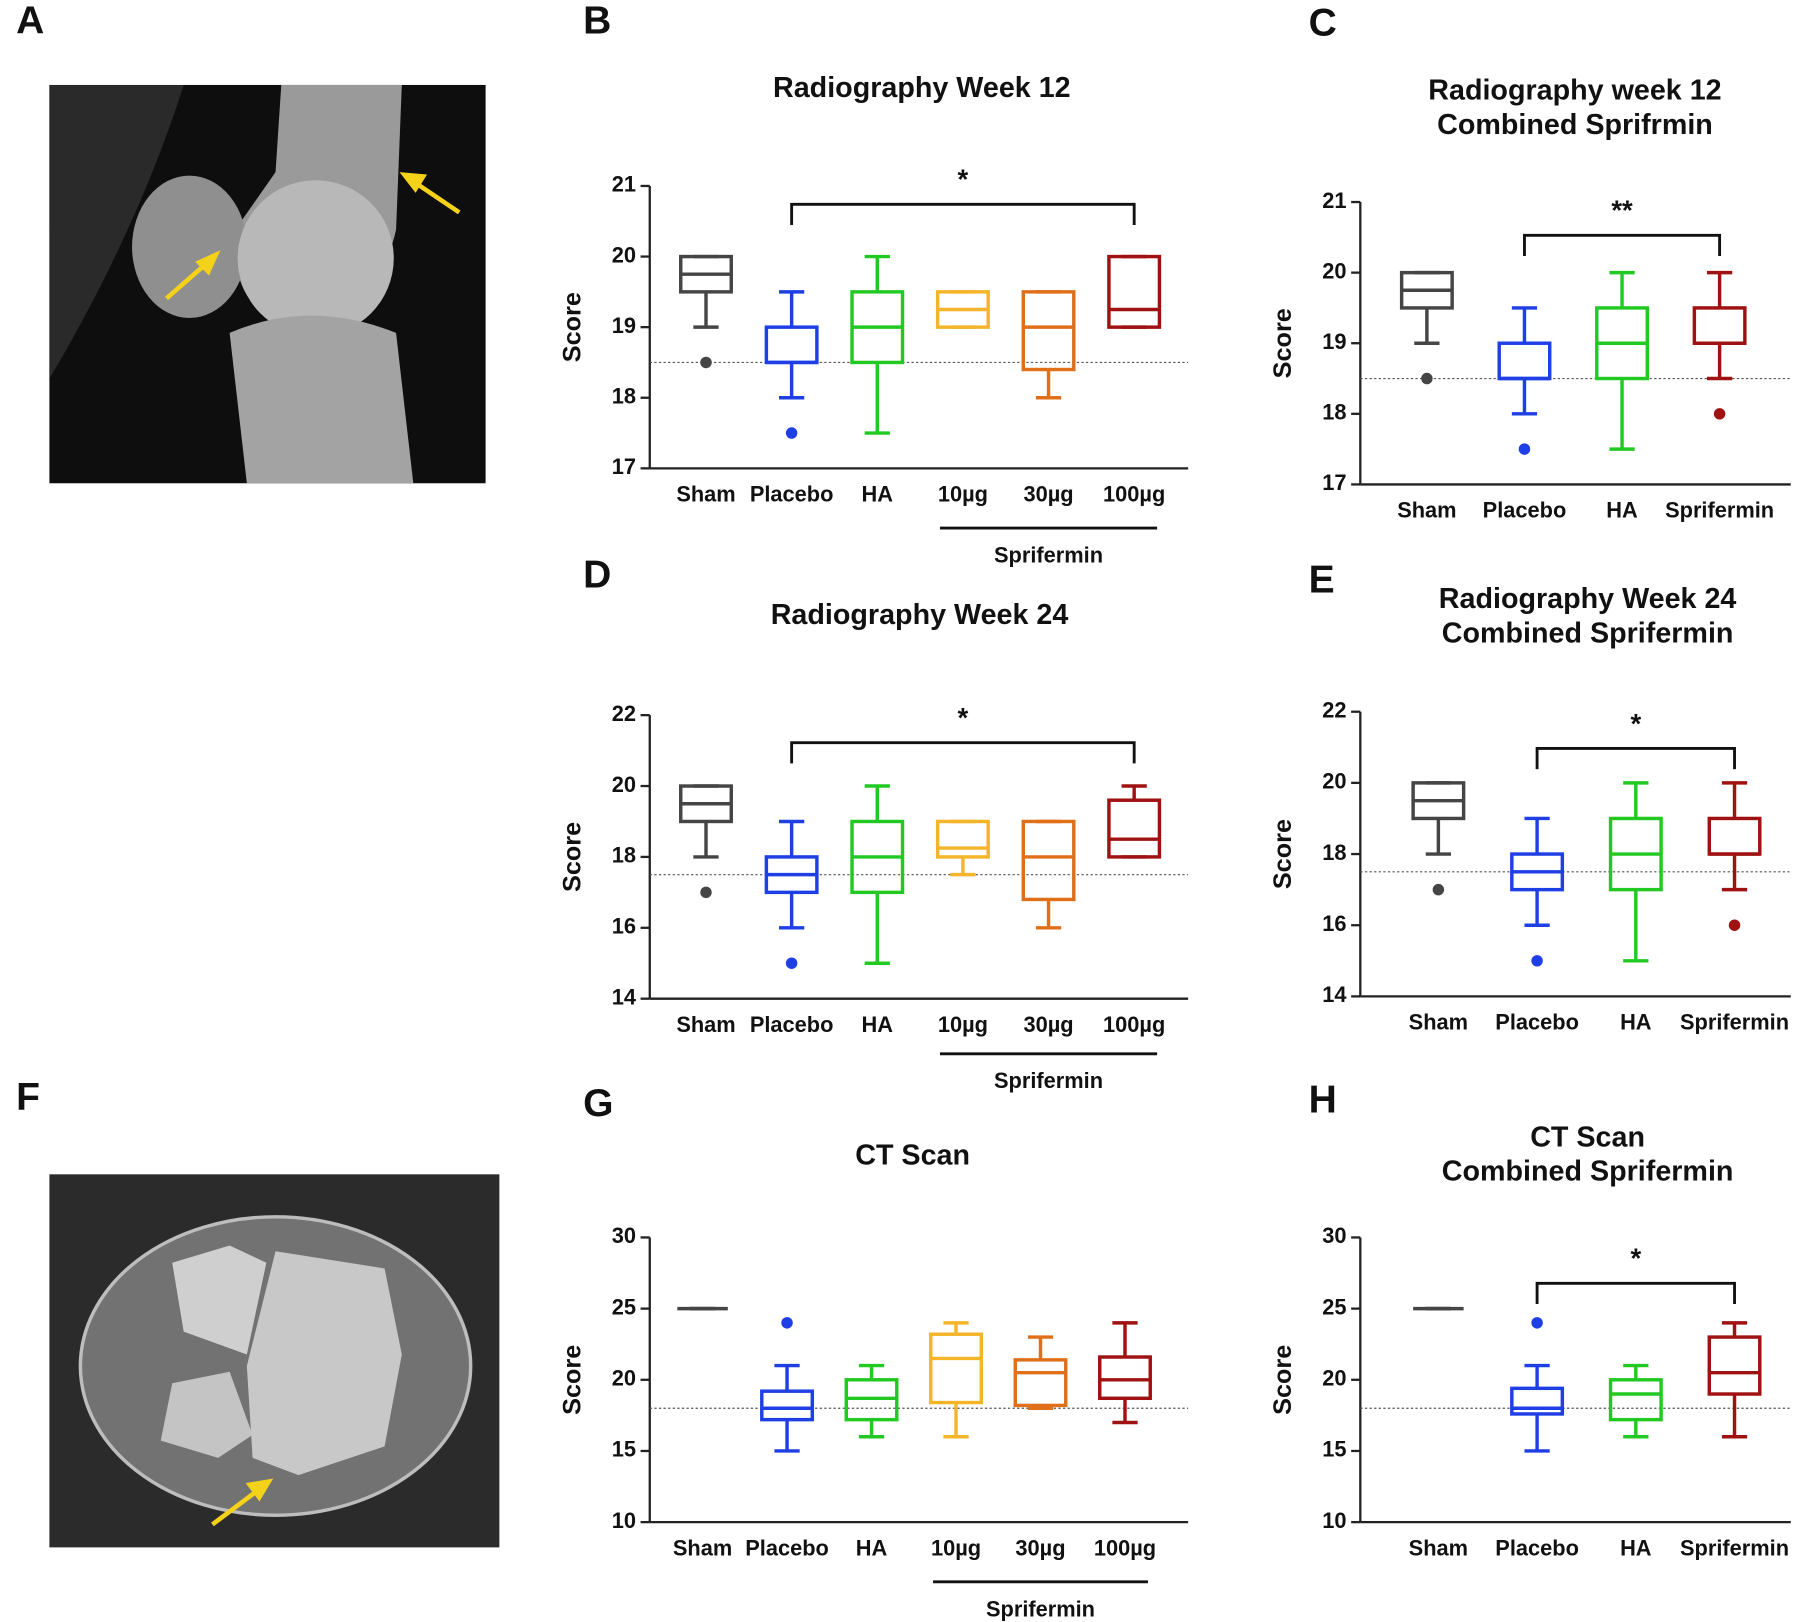 This screenshot has width=1800, height=1622. What do you see at coordinates (624, 1520) in the screenshot?
I see `y-tick-label: 10` at bounding box center [624, 1520].